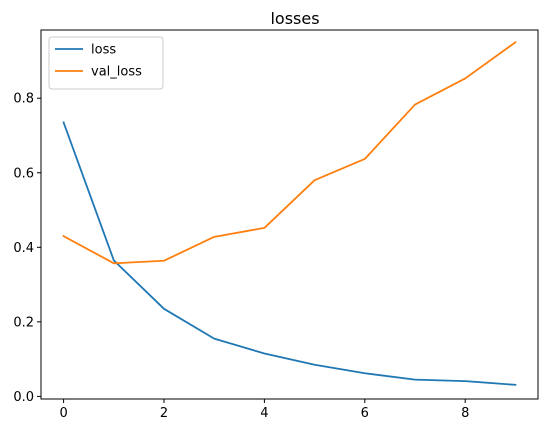 Image resolution: width=547 pixels, height=435 pixels. What do you see at coordinates (264, 413) in the screenshot?
I see `x-tick-label: 4` at bounding box center [264, 413].